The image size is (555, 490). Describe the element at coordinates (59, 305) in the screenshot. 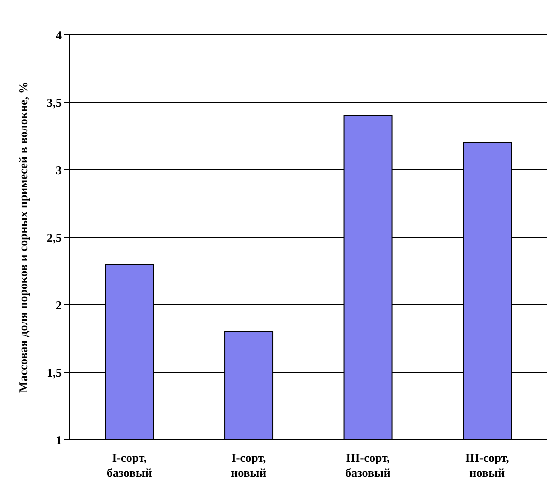

I see `y-tick-label: 2` at that location.